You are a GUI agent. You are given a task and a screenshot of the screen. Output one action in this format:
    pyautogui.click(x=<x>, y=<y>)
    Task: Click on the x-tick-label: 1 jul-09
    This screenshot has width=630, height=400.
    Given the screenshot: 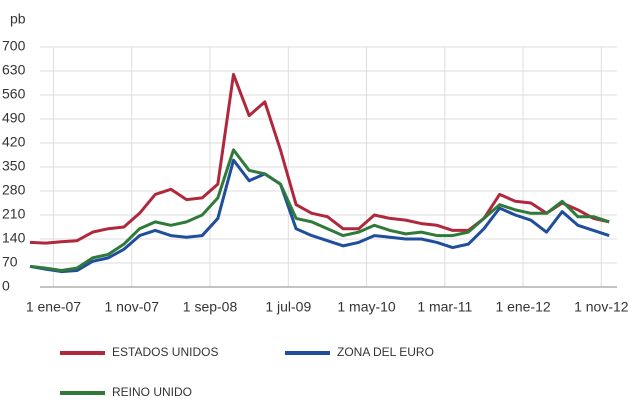 What is the action you would take?
    pyautogui.click(x=288, y=307)
    